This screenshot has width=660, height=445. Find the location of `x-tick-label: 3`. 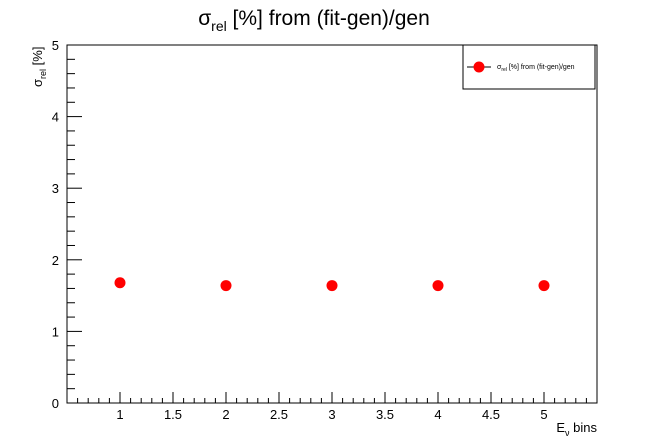

x-tick-label: 3 is located at coordinates (331, 414).